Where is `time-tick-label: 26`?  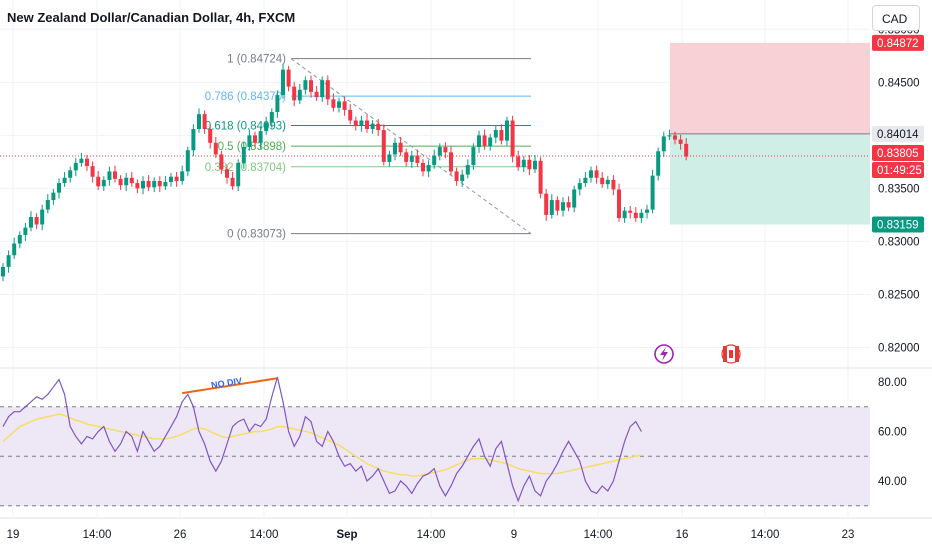 time-tick-label: 26 is located at coordinates (180, 535).